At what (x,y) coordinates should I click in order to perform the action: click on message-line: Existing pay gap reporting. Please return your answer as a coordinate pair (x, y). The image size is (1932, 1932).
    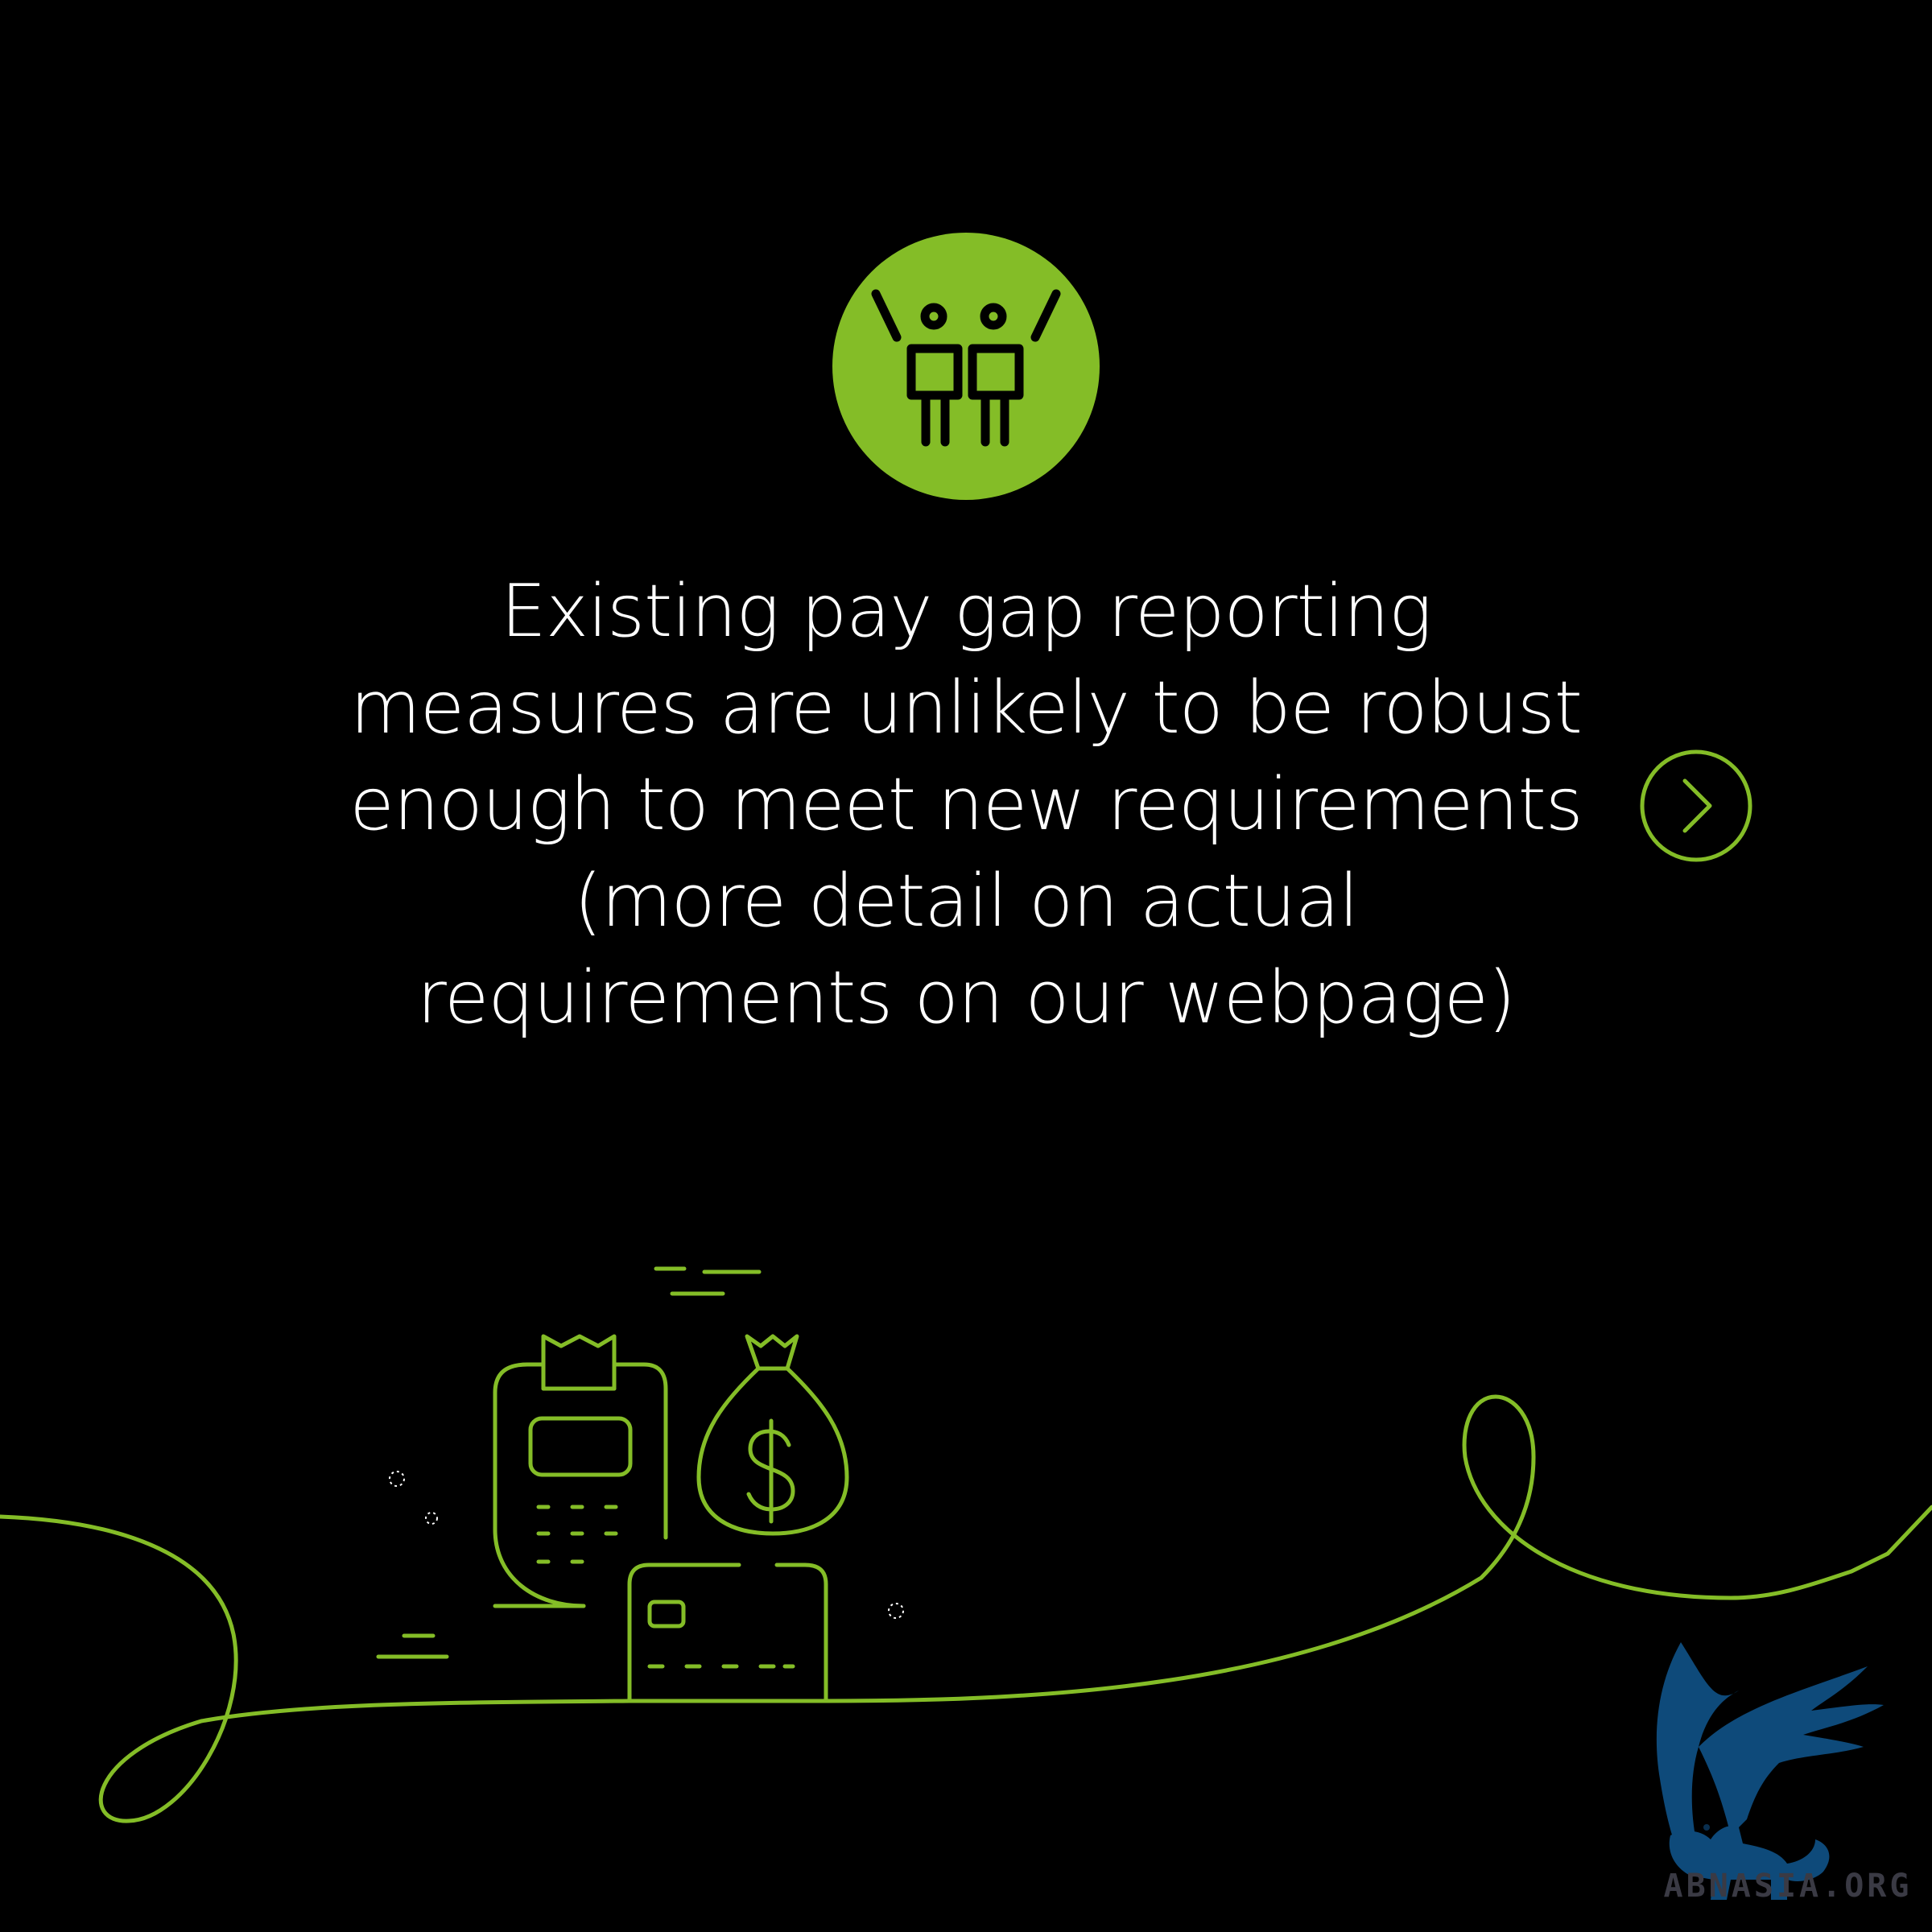
    Looking at the image, I should click on (966, 611).